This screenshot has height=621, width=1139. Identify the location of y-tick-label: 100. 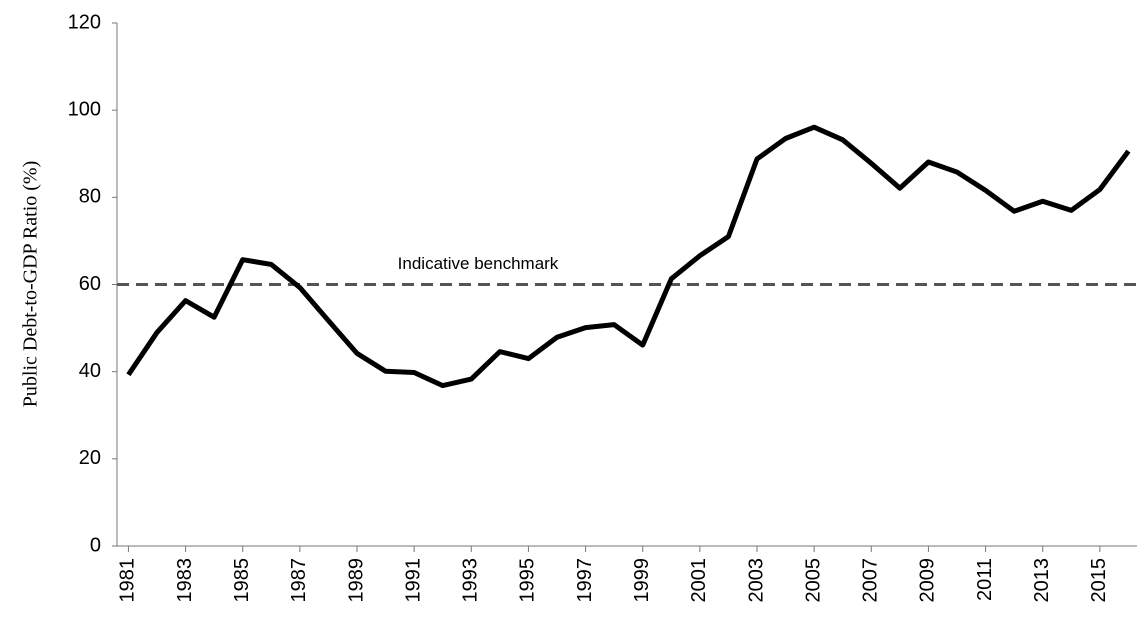
(84, 109).